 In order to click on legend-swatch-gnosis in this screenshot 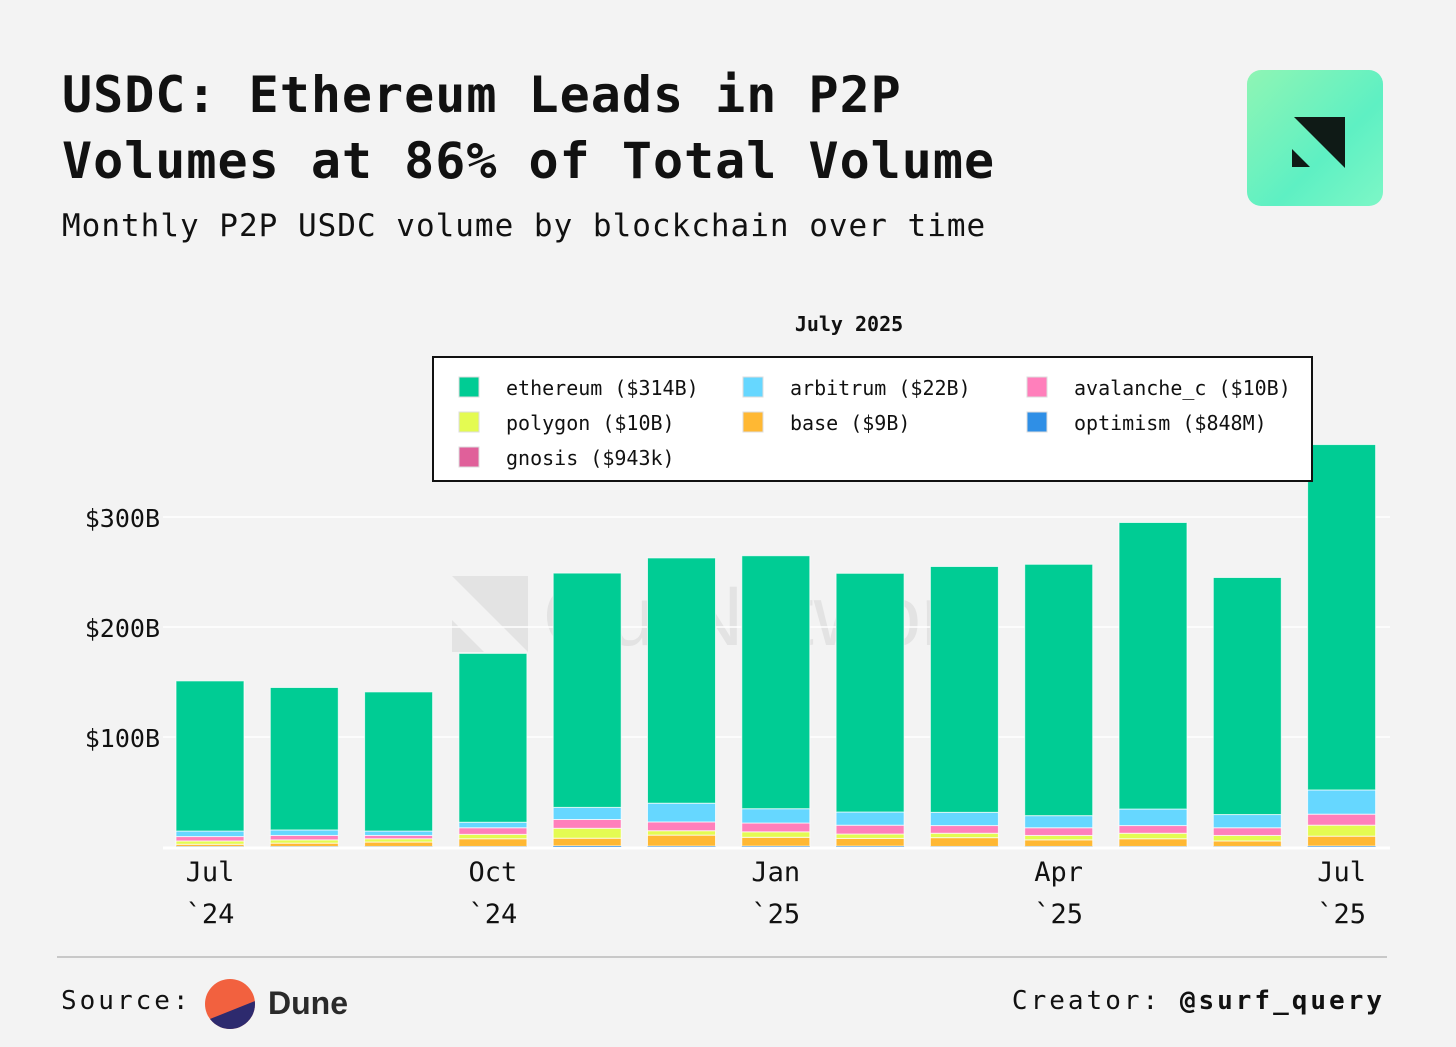, I will do `click(469, 457)`.